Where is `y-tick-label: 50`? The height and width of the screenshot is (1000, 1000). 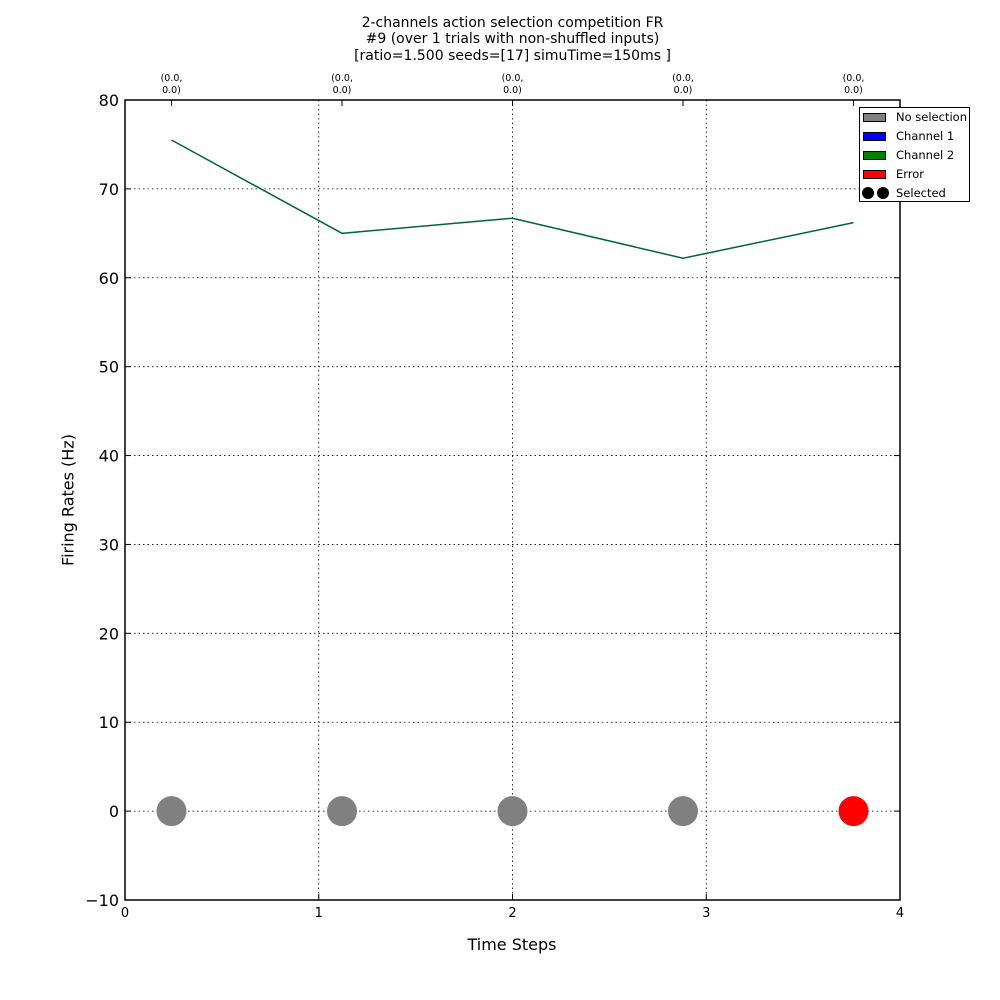 y-tick-label: 50 is located at coordinates (109, 367).